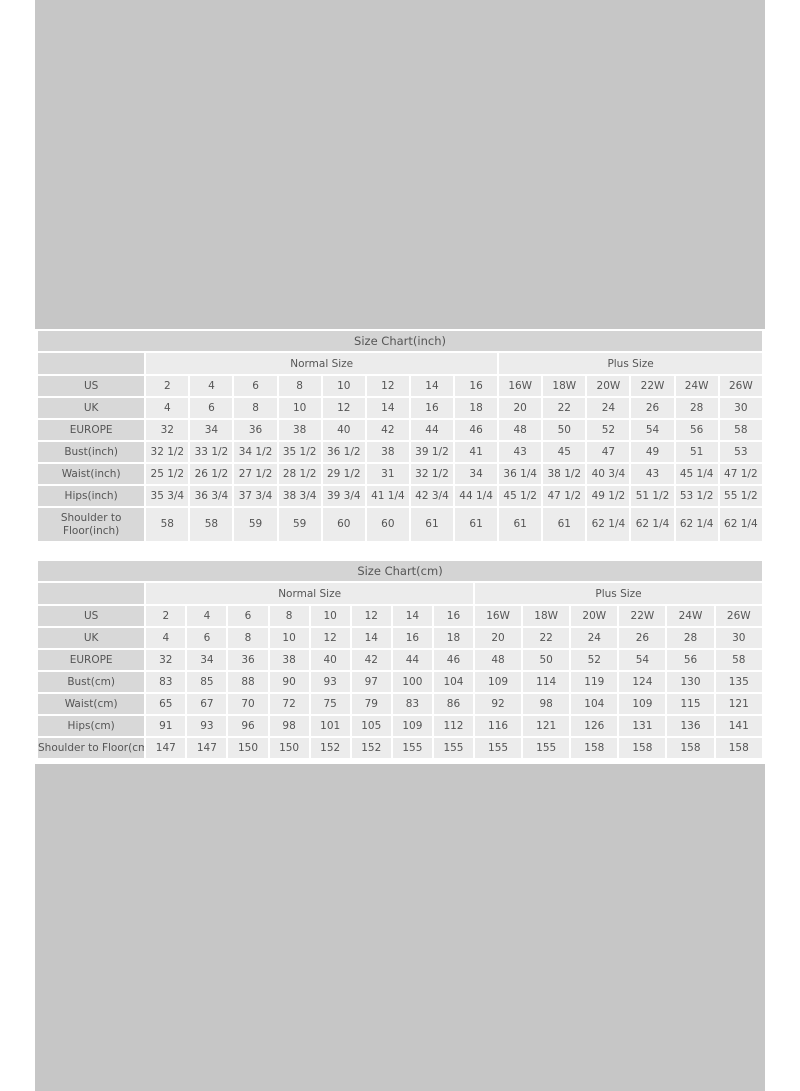  I want to click on table-cell: 25 1/2, so click(167, 474).